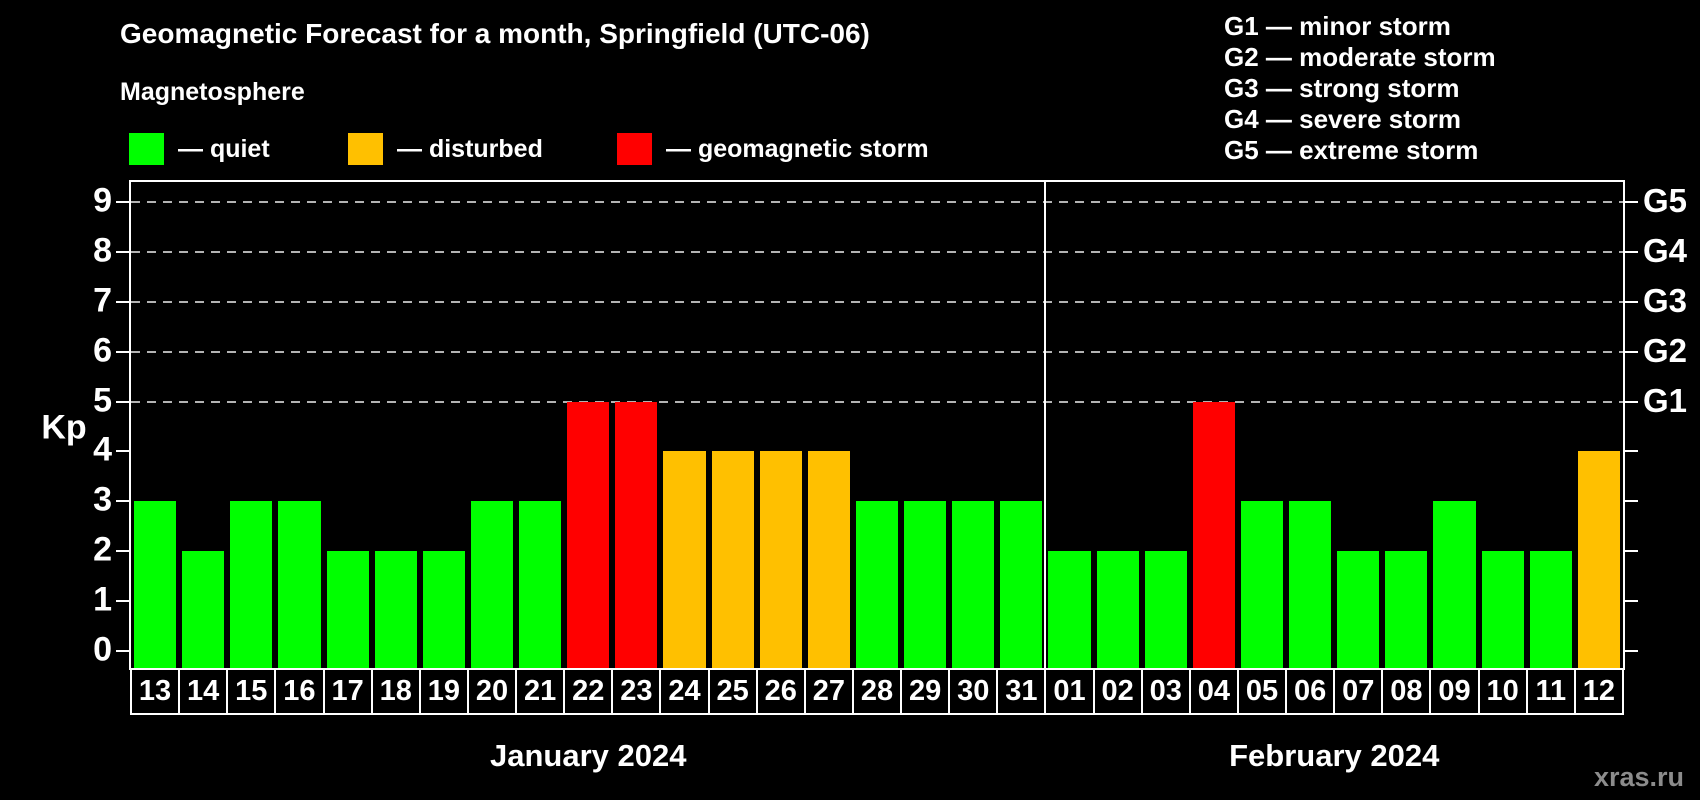  Describe the element at coordinates (1021, 691) in the screenshot. I see `day-label-january-31: 31` at that location.